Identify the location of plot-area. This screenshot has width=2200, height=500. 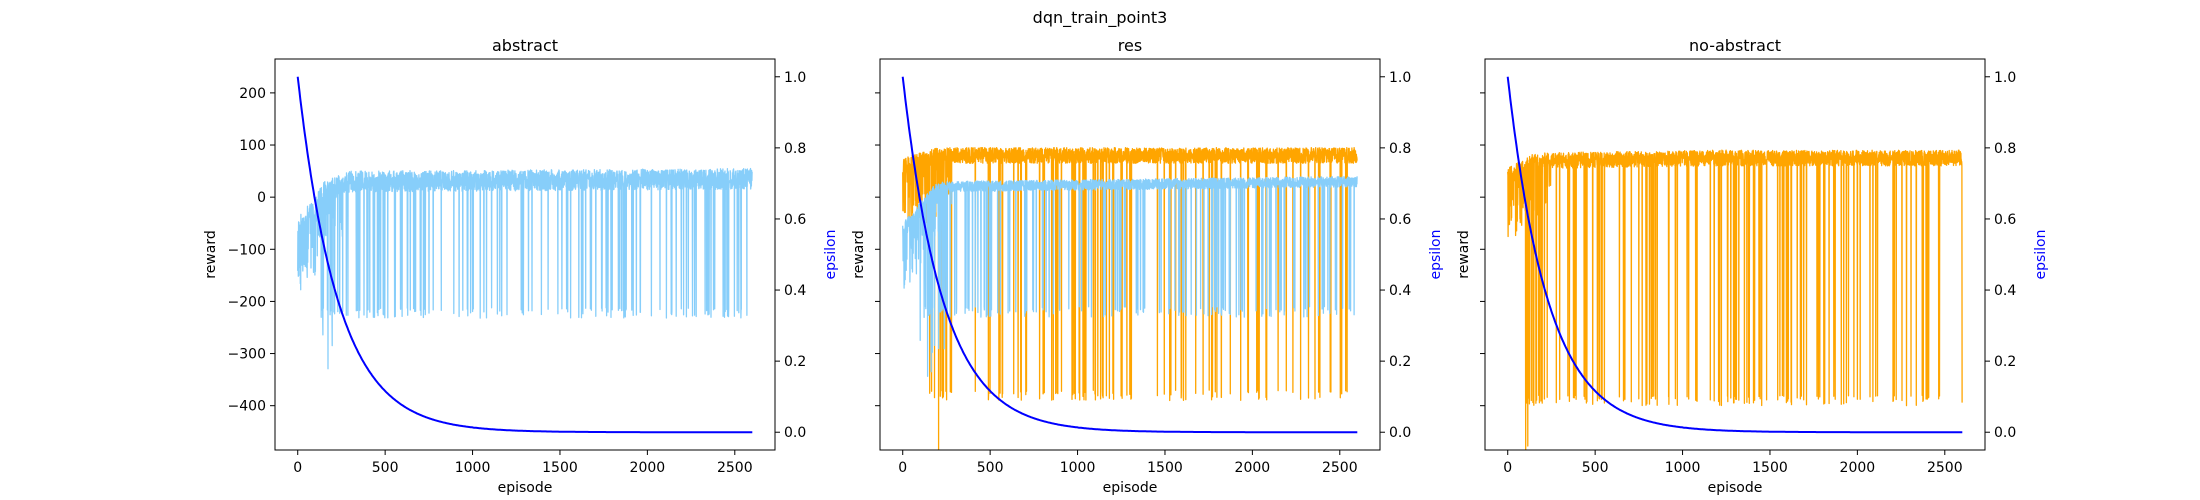
(524, 255).